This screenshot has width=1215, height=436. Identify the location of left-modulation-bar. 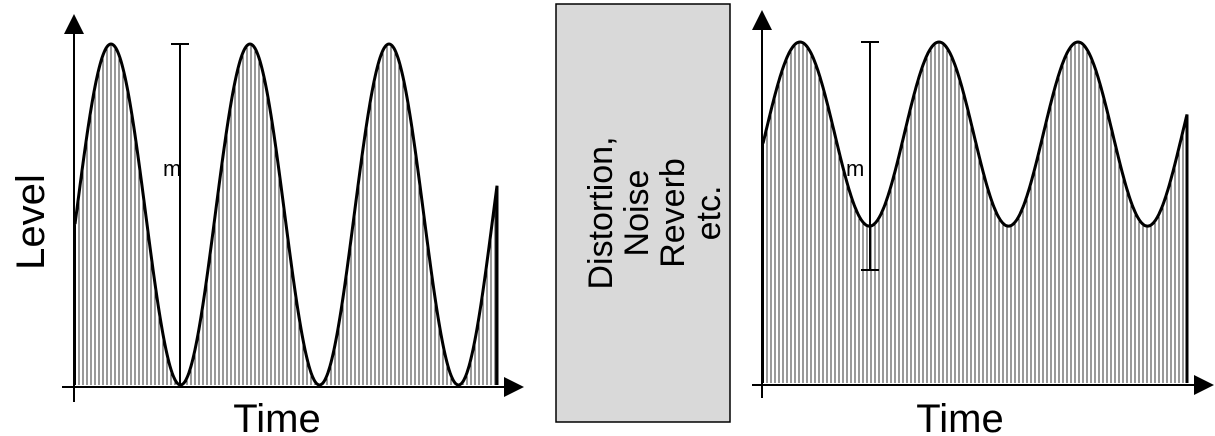
(180, 215).